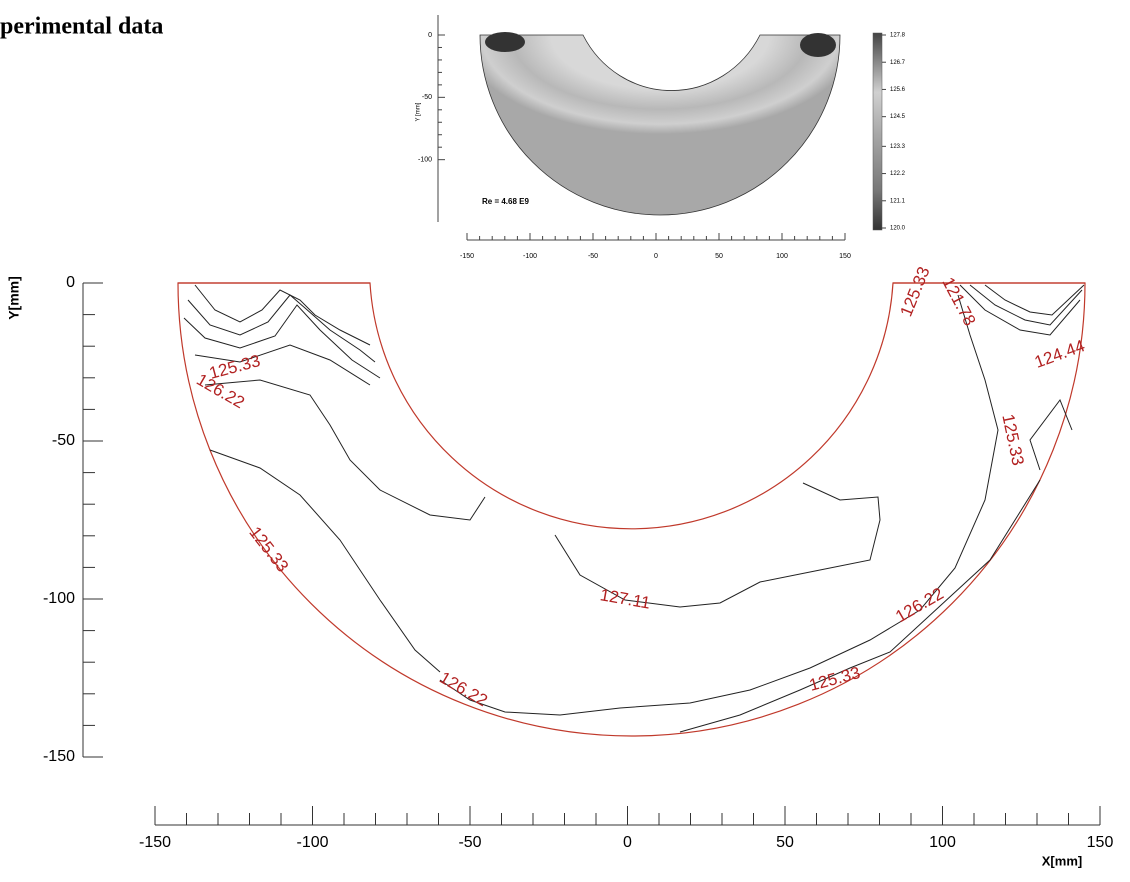 The image size is (1130, 882). What do you see at coordinates (14, 298) in the screenshot?
I see `y-axis-label: Y[mm]` at bounding box center [14, 298].